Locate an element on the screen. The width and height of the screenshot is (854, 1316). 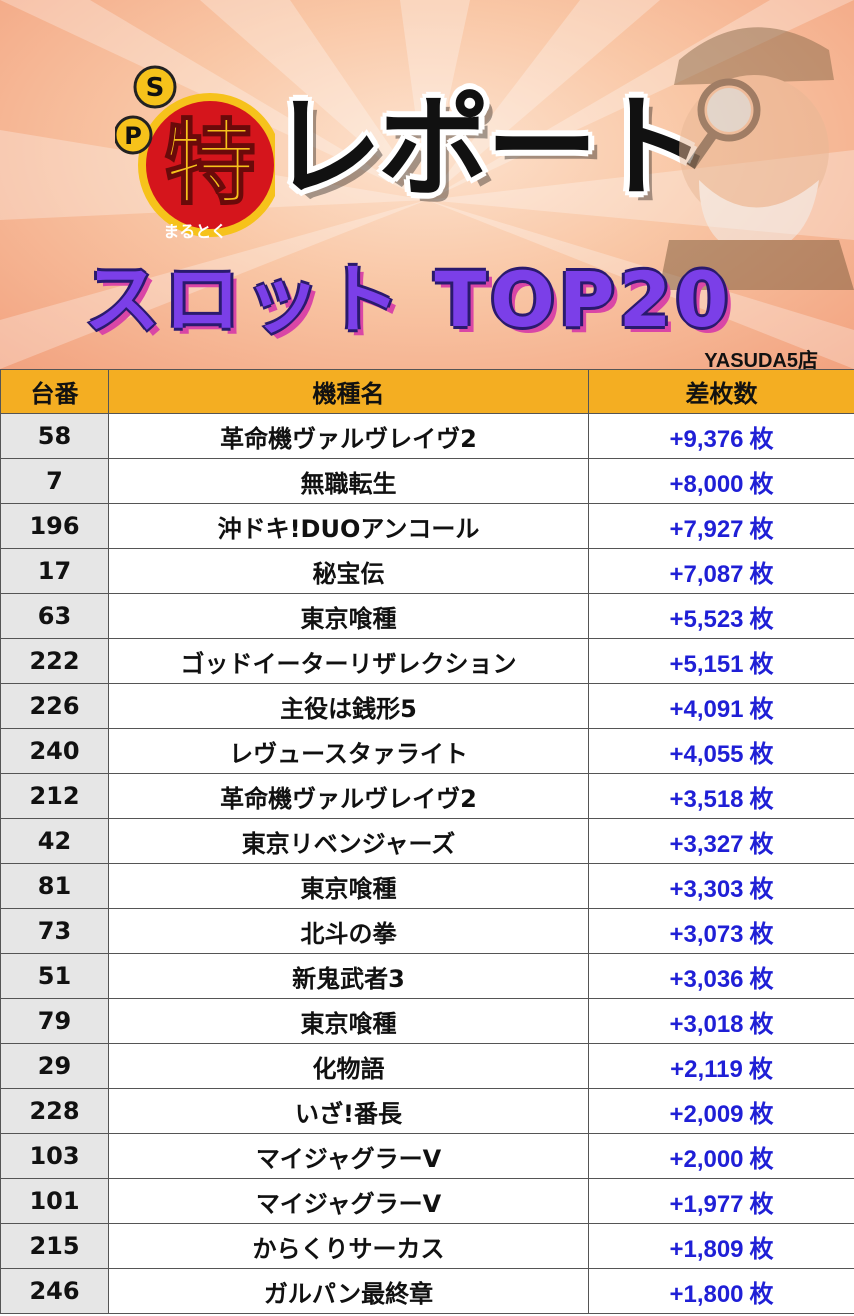
difference-cell: +7,927 枚 is located at coordinates (721, 526).